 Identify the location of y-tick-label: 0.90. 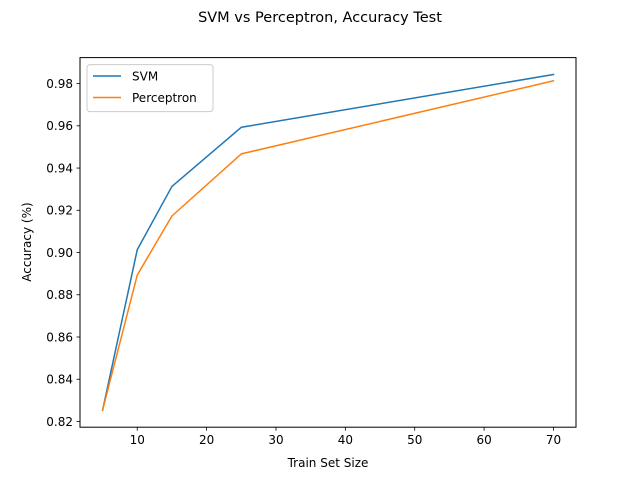
(59, 253).